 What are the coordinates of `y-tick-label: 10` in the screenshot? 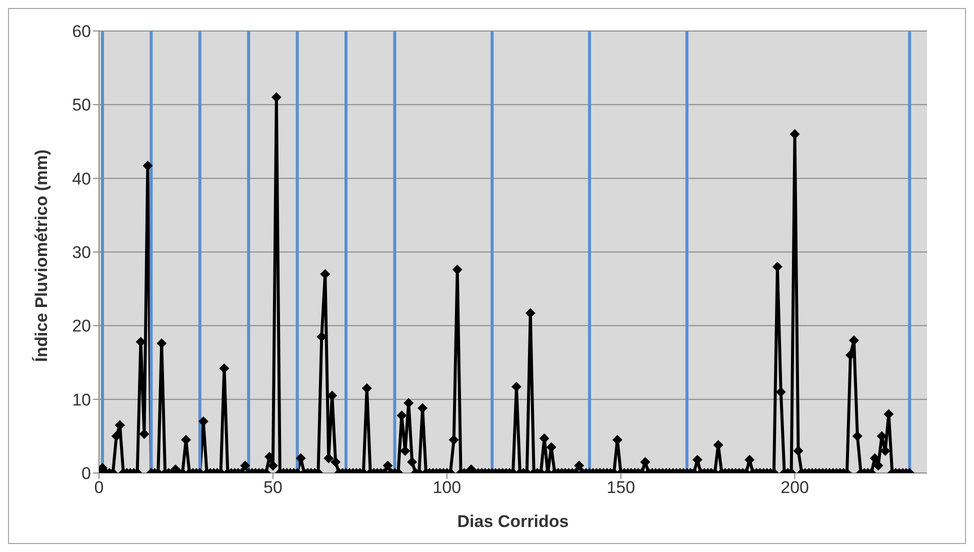 It's located at (81, 400).